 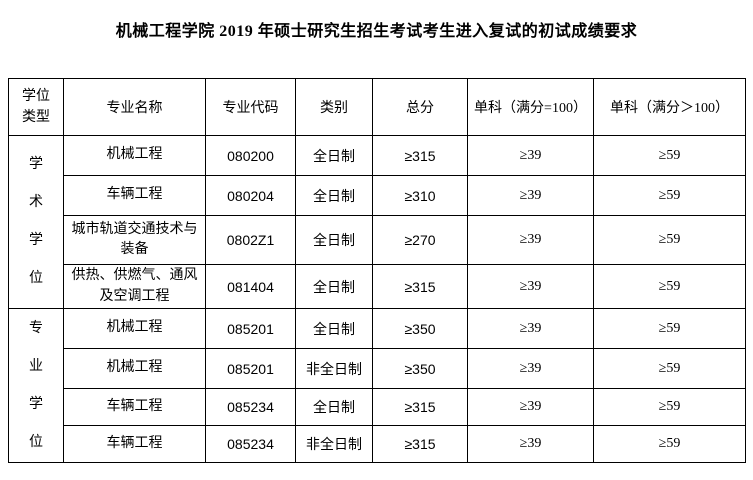 I want to click on total-score-cell: ≥310, so click(x=420, y=195).